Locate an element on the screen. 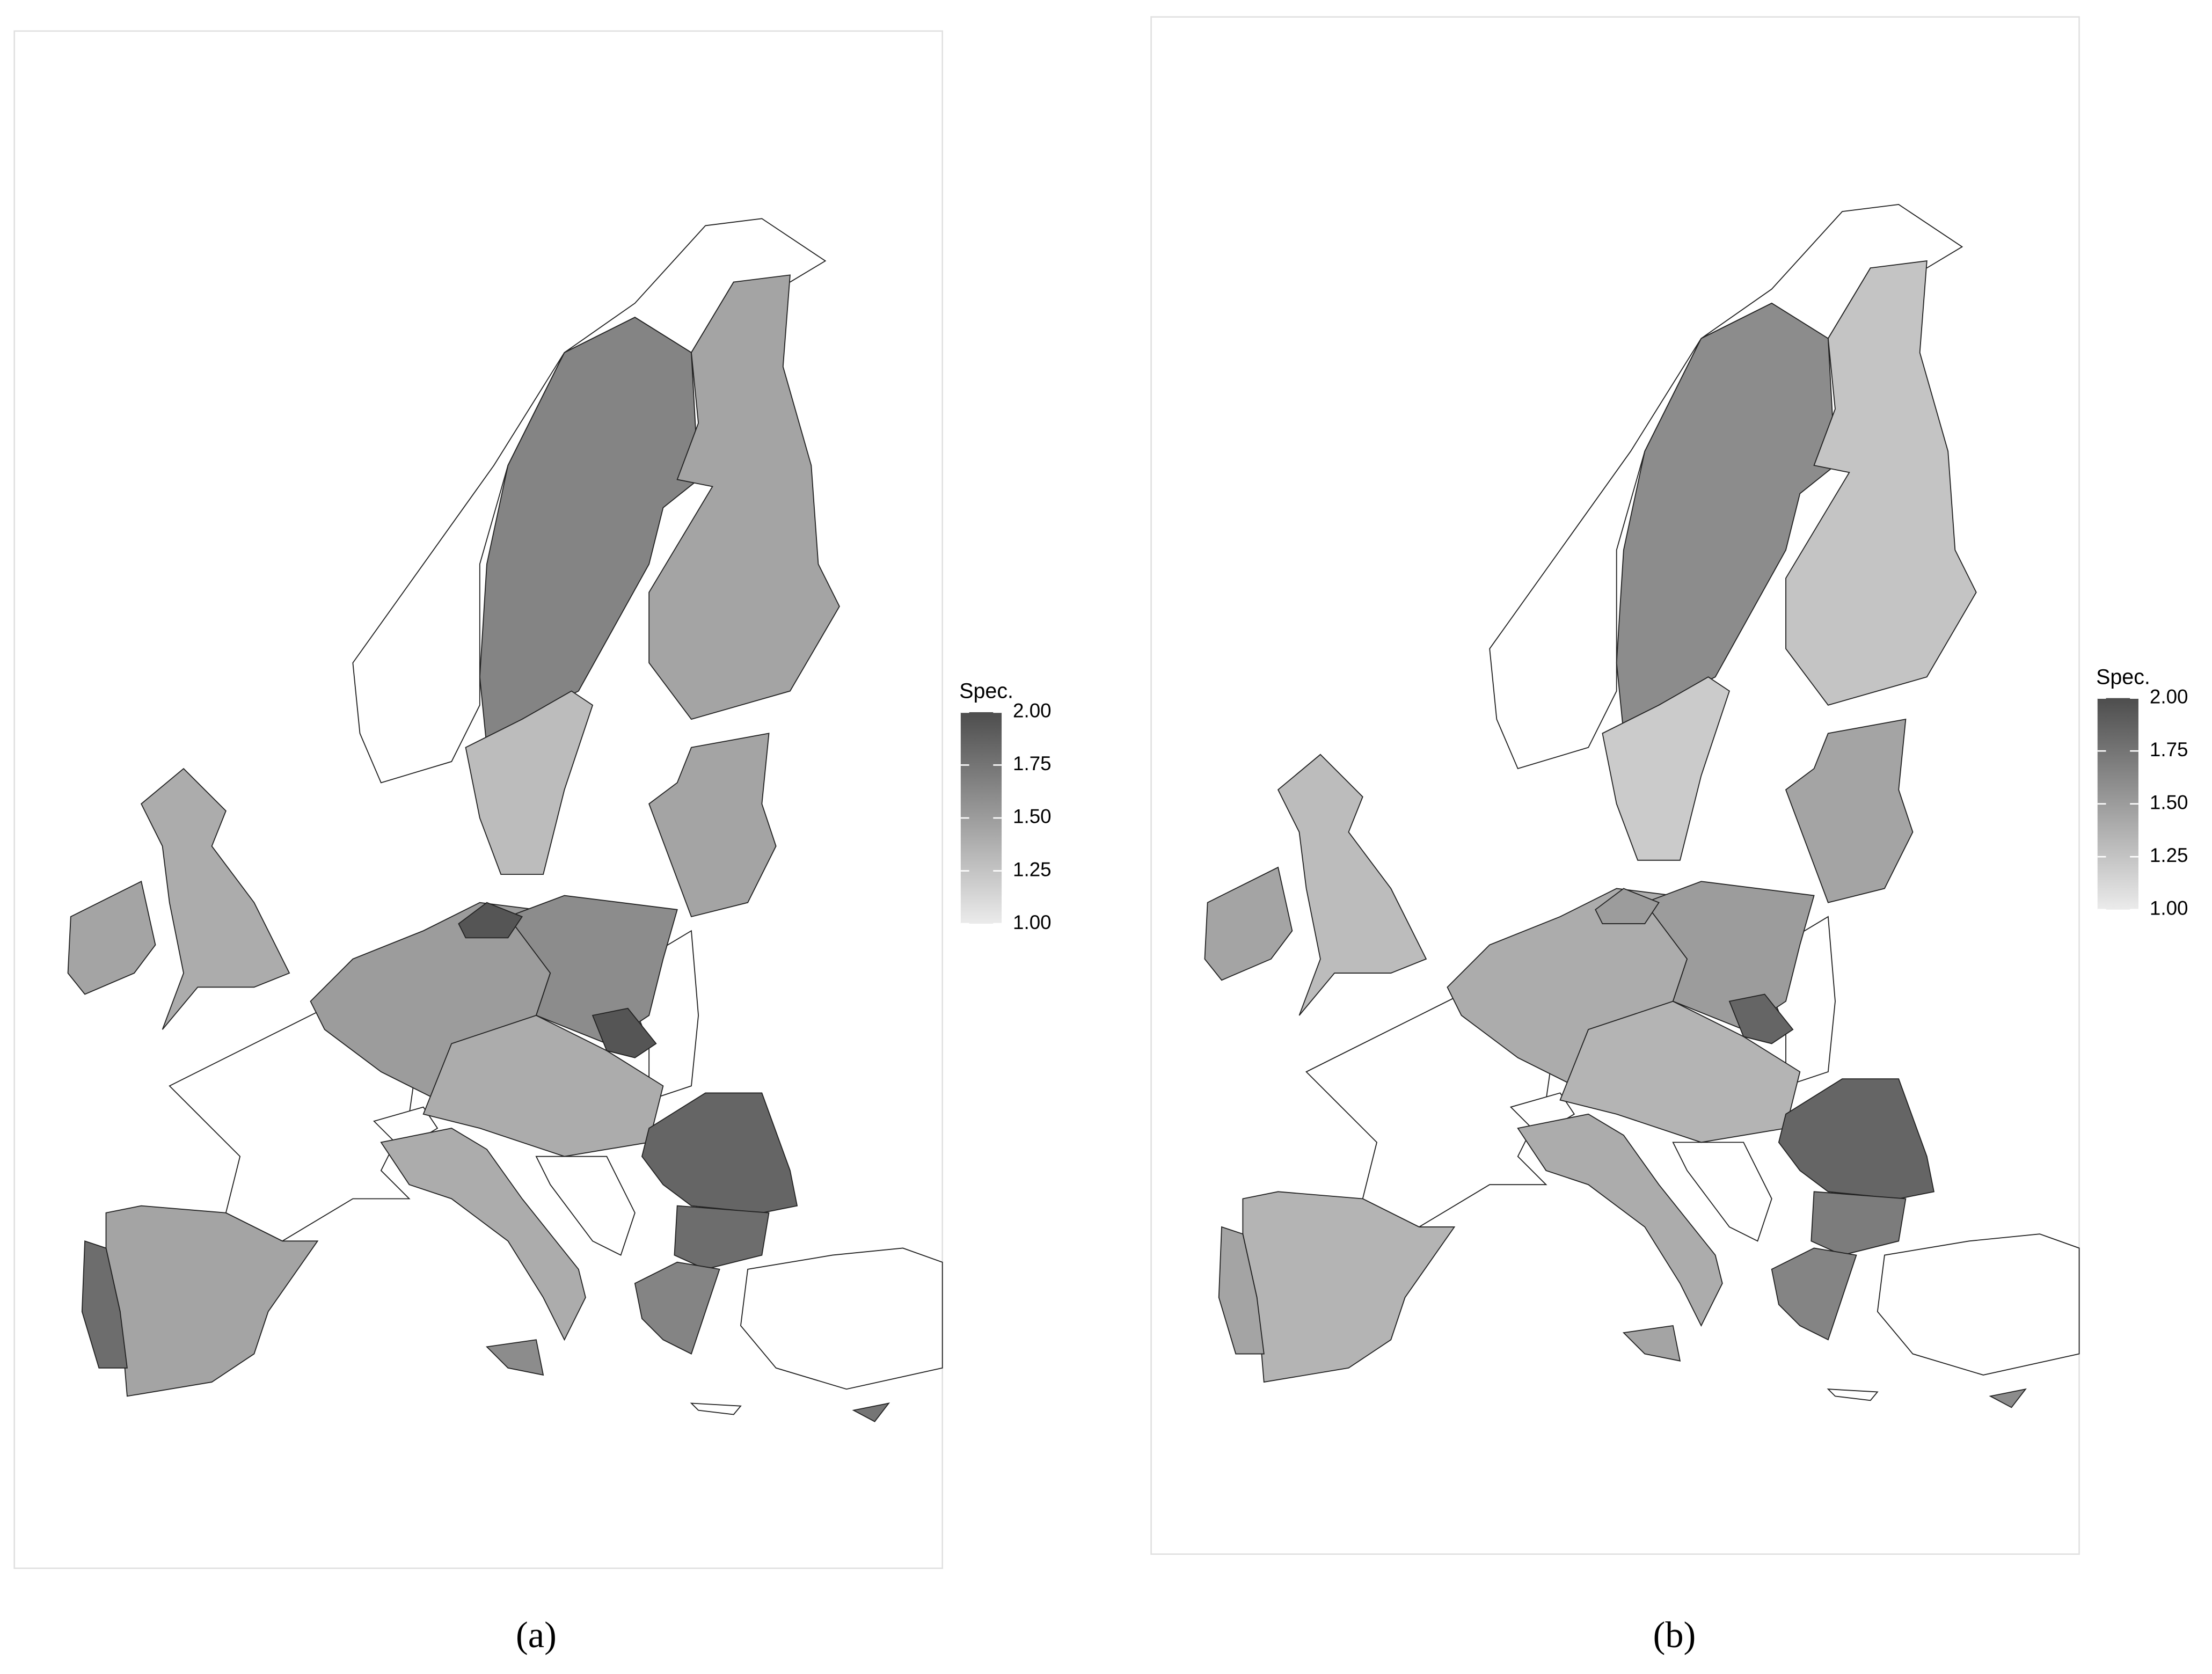 Image resolution: width=2212 pixels, height=1674 pixels. panel-label: (a) is located at coordinates (536, 1634).